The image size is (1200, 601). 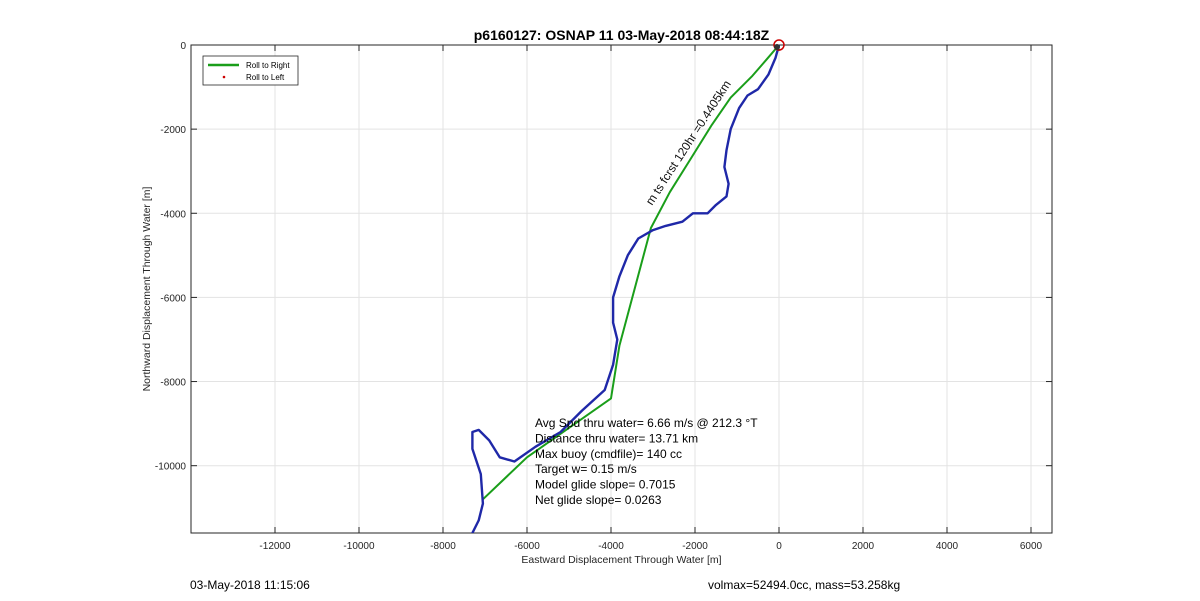 I want to click on x-tick-label: -8000, so click(x=443, y=546).